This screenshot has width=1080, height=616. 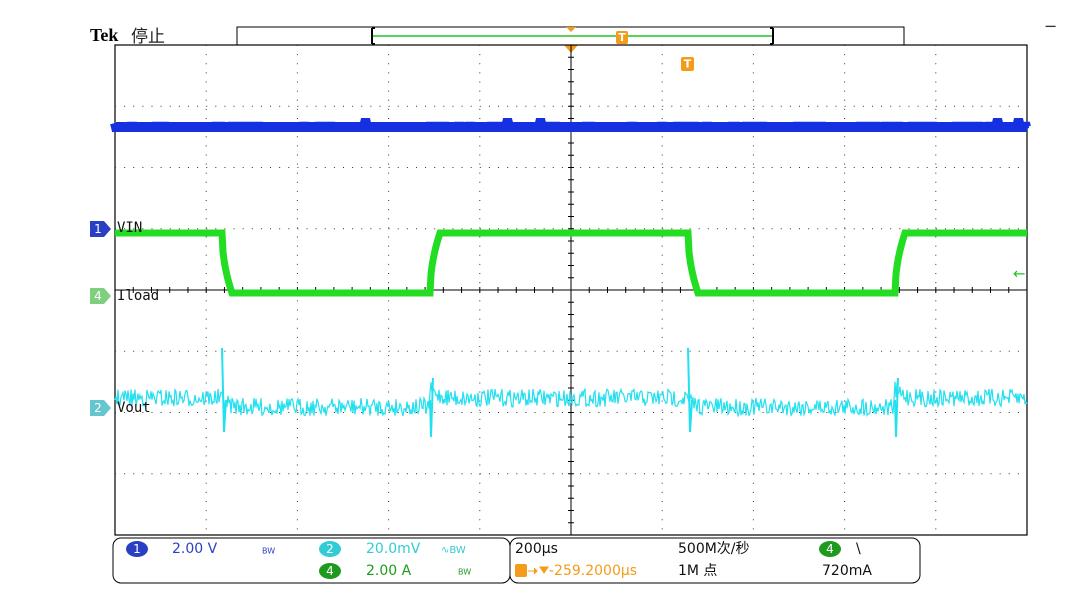 What do you see at coordinates (593, 571) in the screenshot?
I see `trigger-position: -259.2000µs` at bounding box center [593, 571].